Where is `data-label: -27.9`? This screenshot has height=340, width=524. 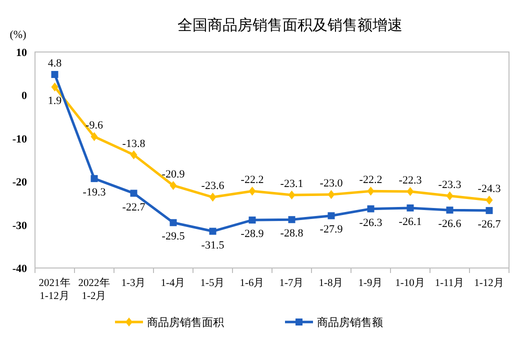 data-label: -27.9 is located at coordinates (332, 230).